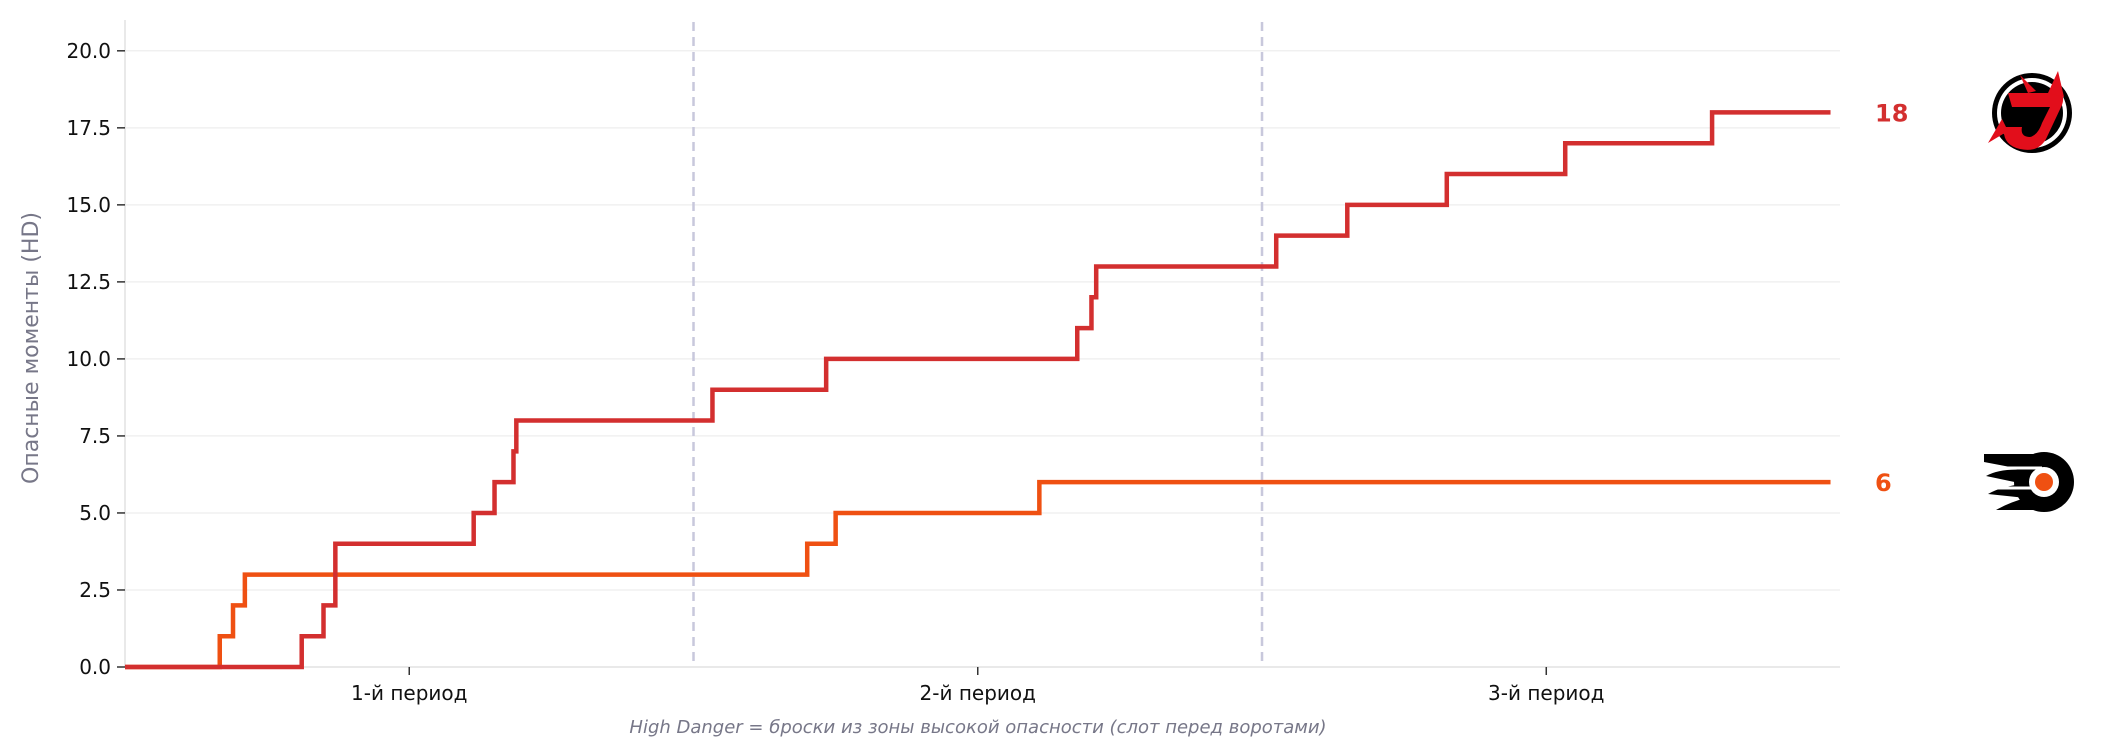 This screenshot has width=2107, height=756. I want to click on x-tick-label: 2-й период, so click(978, 693).